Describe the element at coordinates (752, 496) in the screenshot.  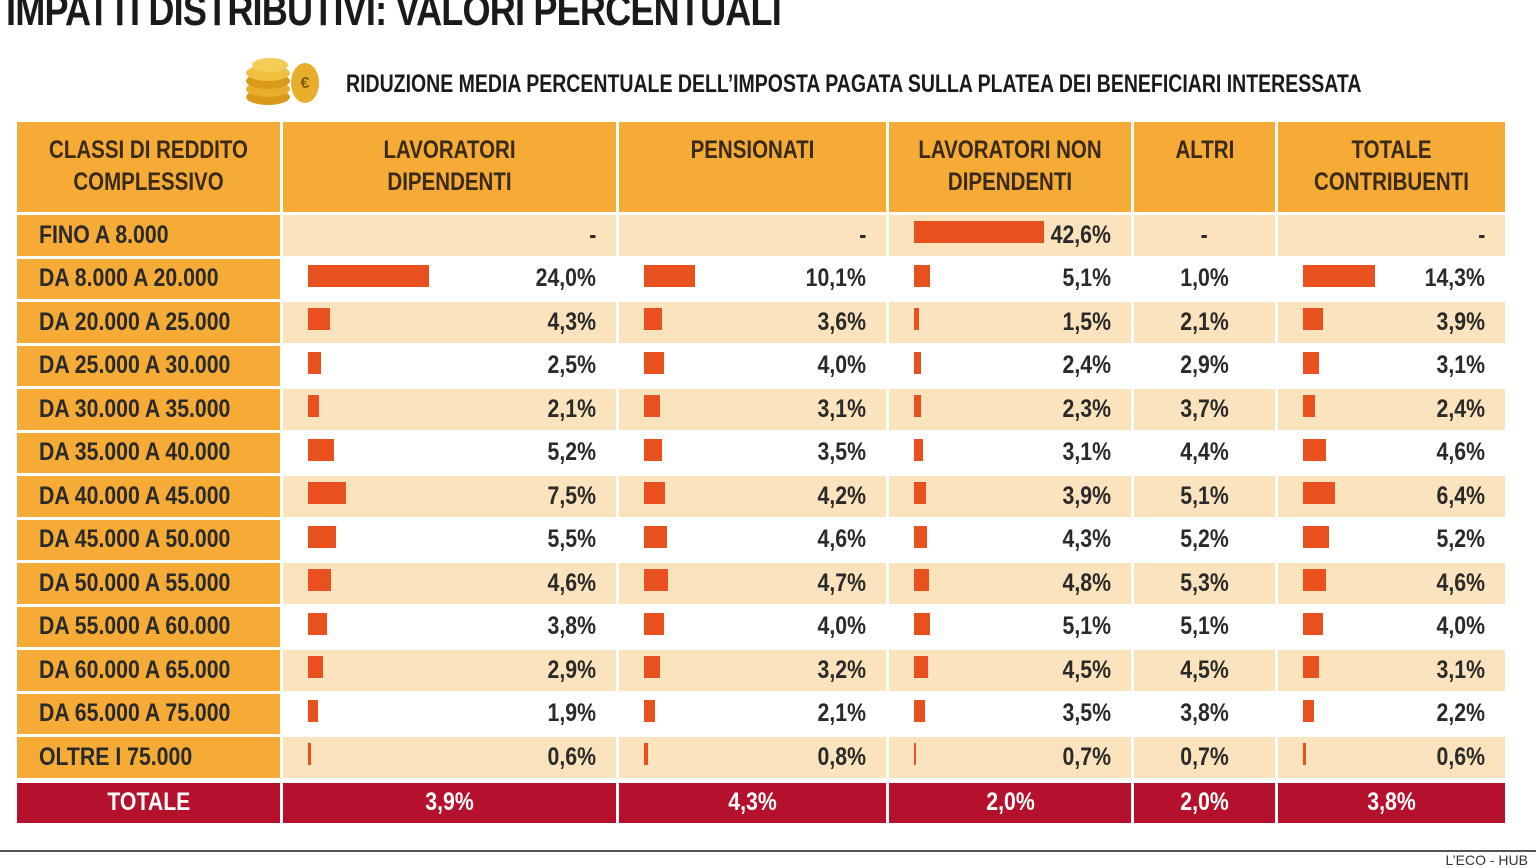
I see `data-cell: 4,2%` at that location.